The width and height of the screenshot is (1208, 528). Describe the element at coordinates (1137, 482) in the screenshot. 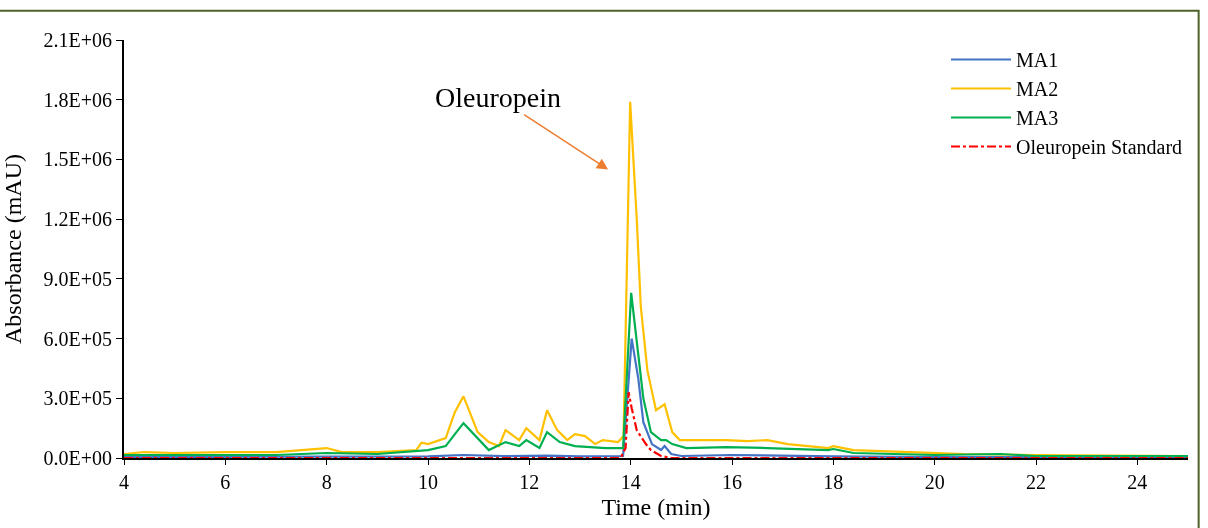

I see `x-tick-label: 24` at that location.